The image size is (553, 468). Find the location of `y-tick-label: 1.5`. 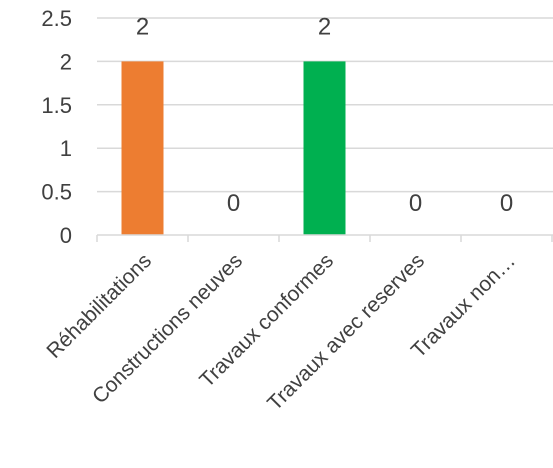

y-tick-label: 1.5 is located at coordinates (56, 105).